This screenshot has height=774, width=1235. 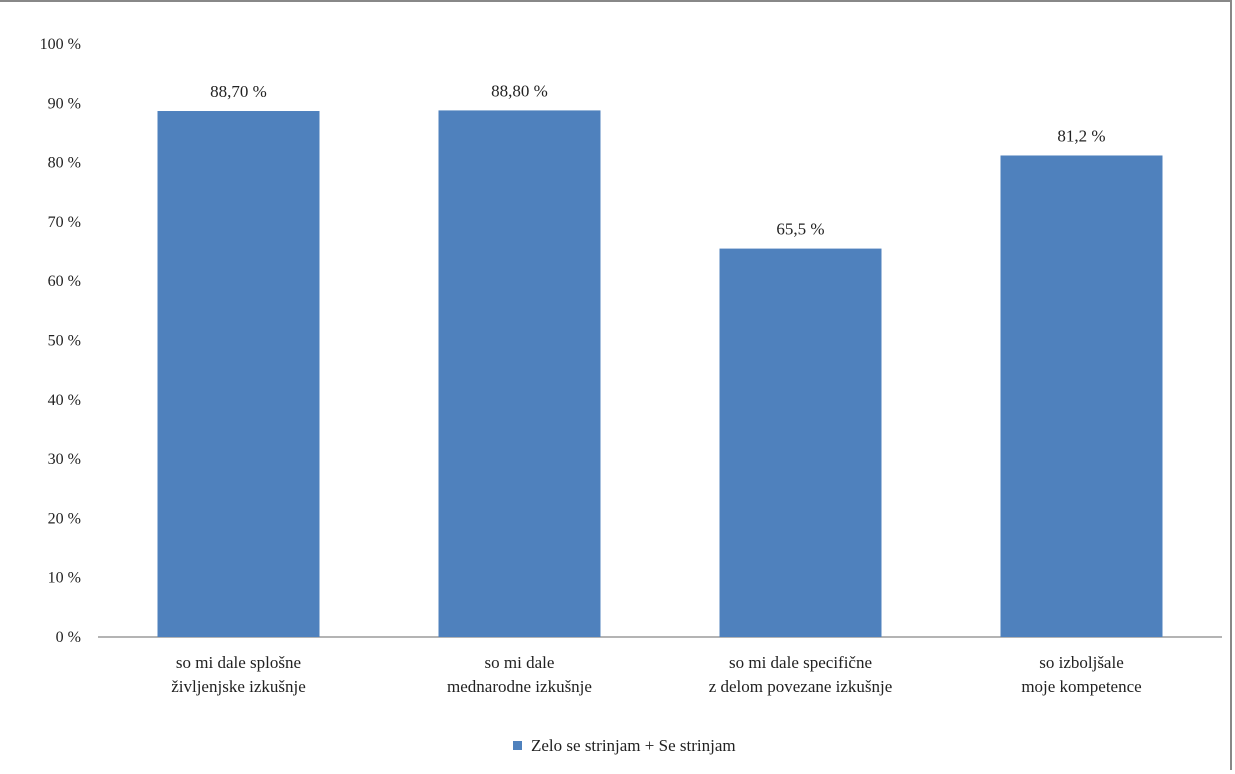 What do you see at coordinates (60, 44) in the screenshot?
I see `y-tick-label: 100 %` at bounding box center [60, 44].